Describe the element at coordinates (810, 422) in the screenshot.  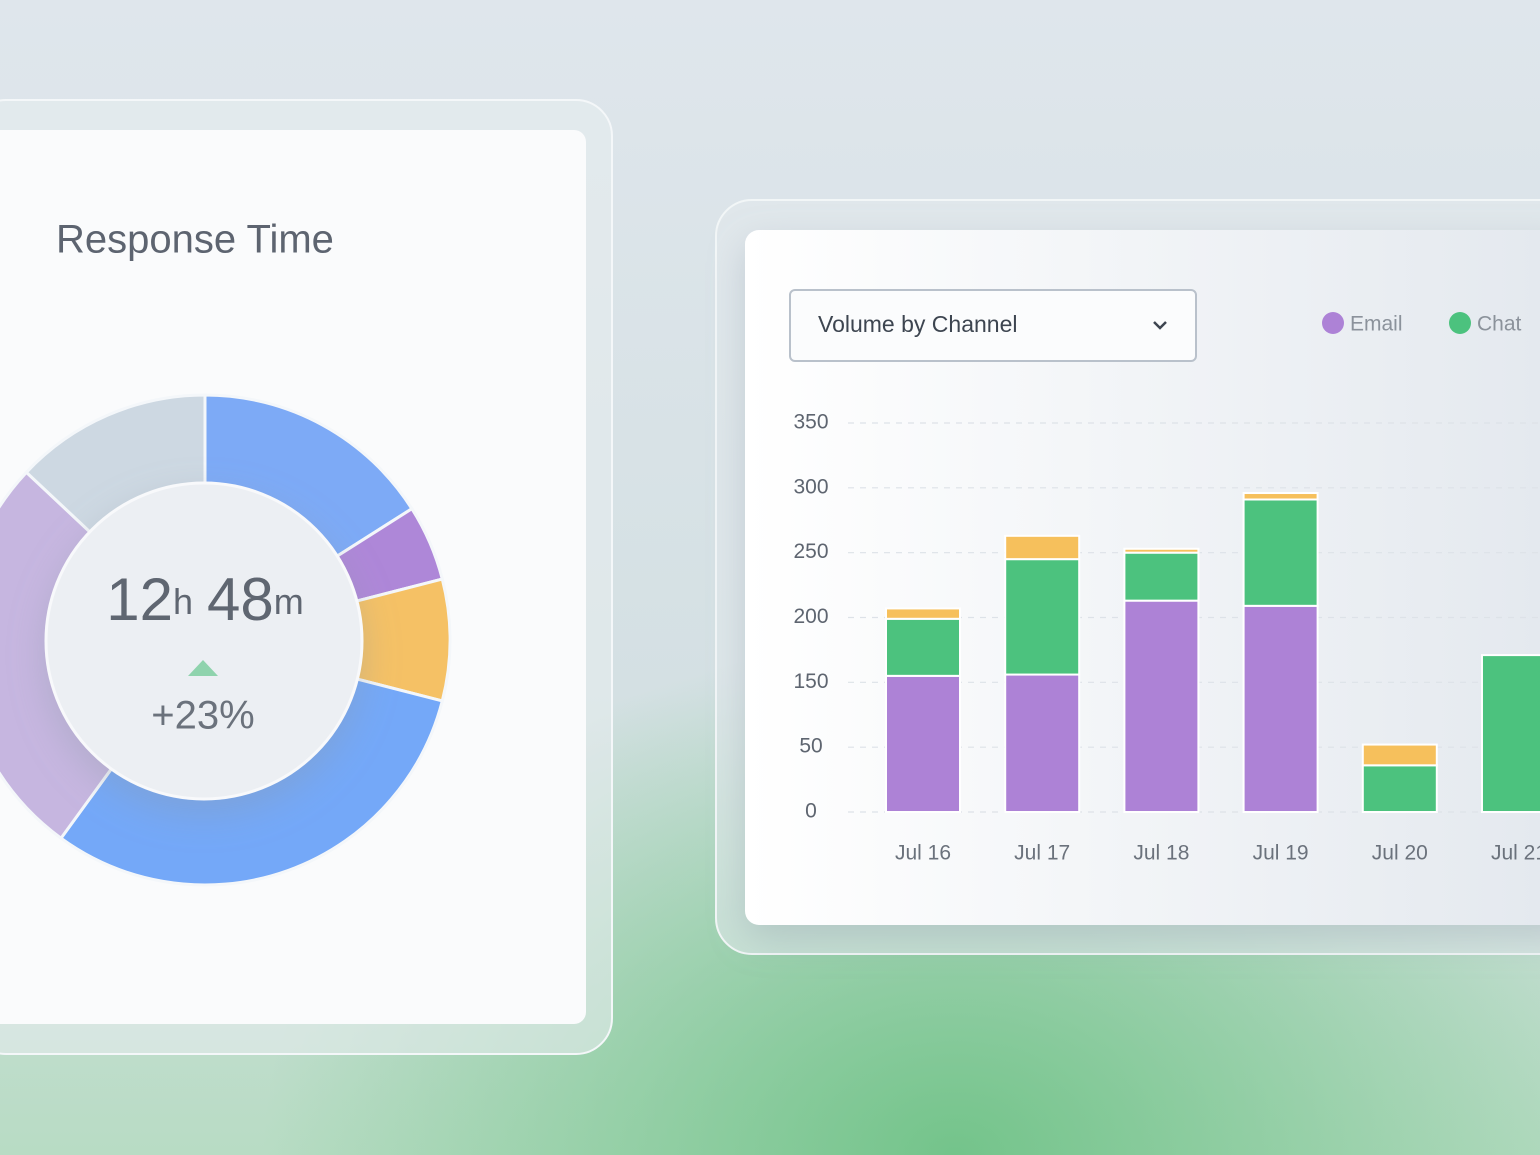
I see `y-tick-label: 350` at that location.